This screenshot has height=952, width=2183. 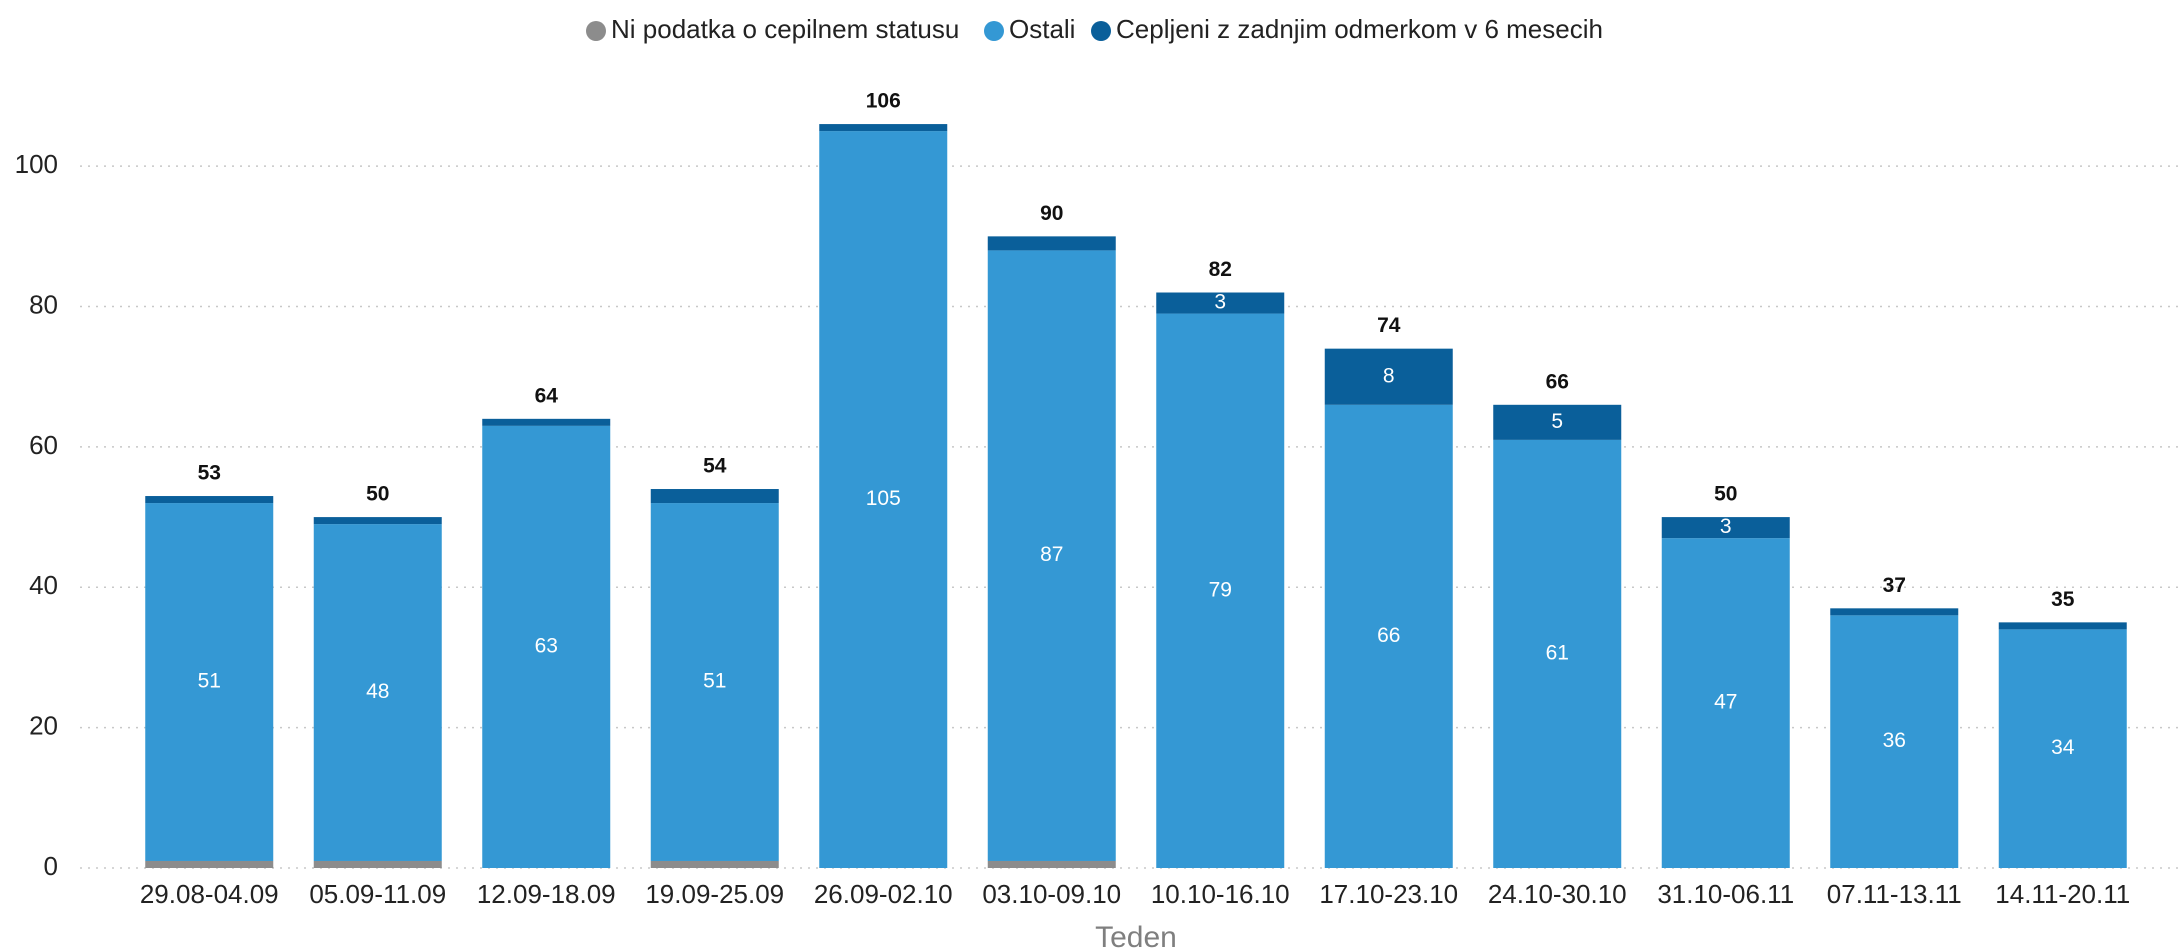 I want to click on data-label: 47, so click(x=1725, y=702).